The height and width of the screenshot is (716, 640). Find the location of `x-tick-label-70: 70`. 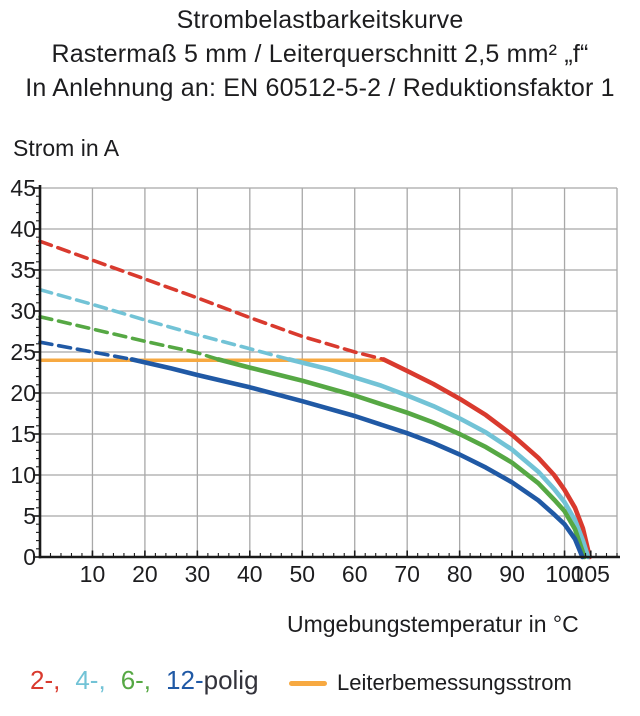

x-tick-label-70: 70 is located at coordinates (407, 574).